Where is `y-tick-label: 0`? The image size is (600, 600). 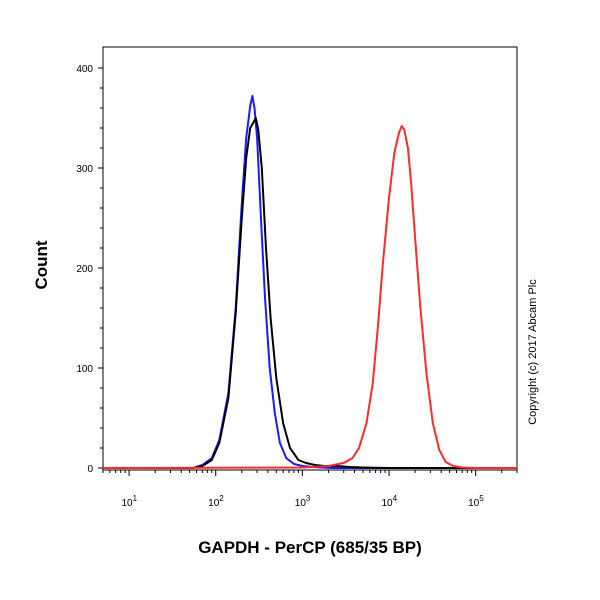
y-tick-label: 0 is located at coordinates (90, 469).